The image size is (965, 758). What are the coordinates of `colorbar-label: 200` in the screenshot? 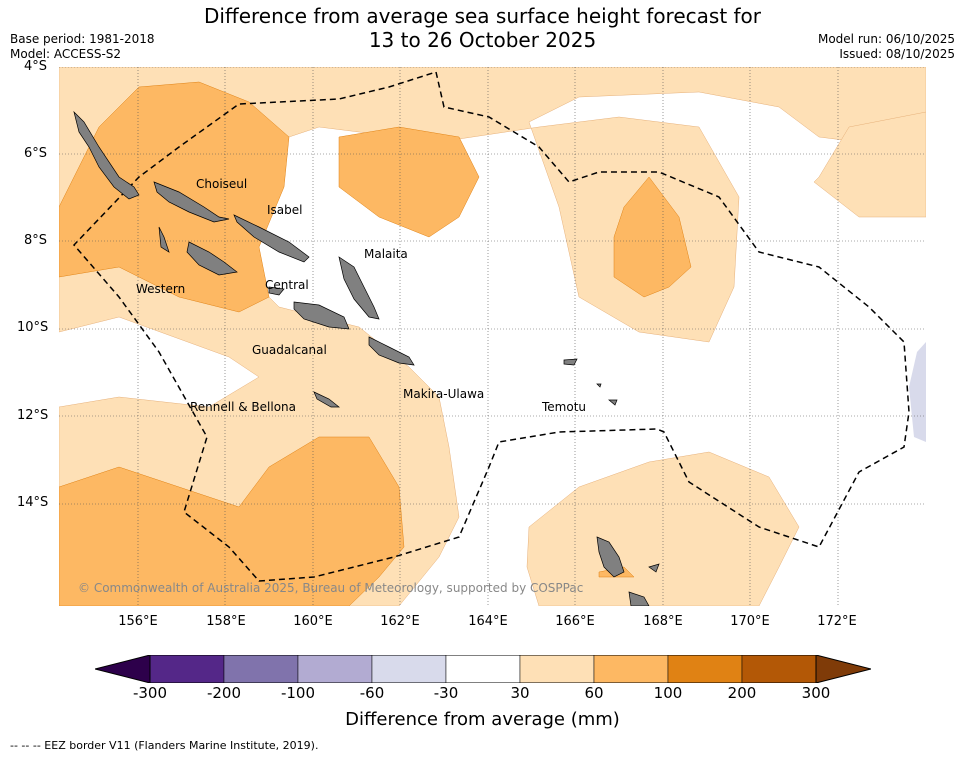 It's located at (742, 693).